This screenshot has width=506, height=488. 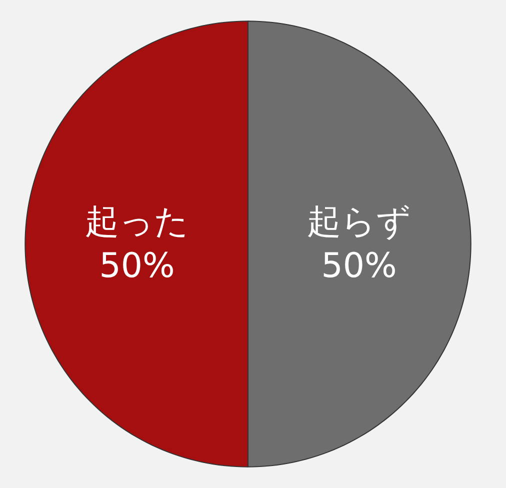 I want to click on slice-label: 起った, so click(x=137, y=222).